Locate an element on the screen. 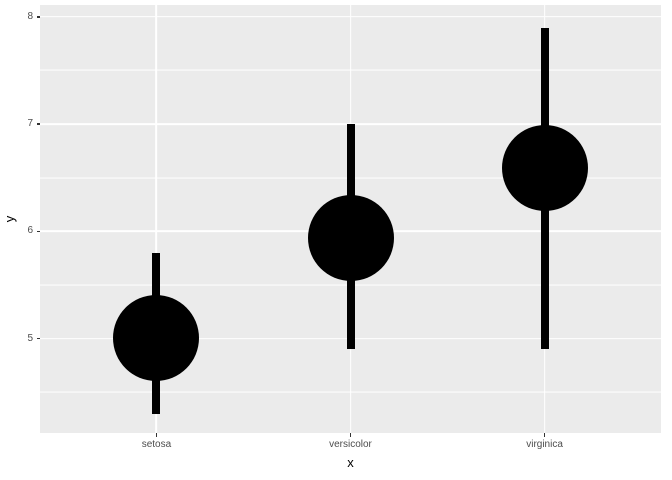  gridline-major-x is located at coordinates (156, 219).